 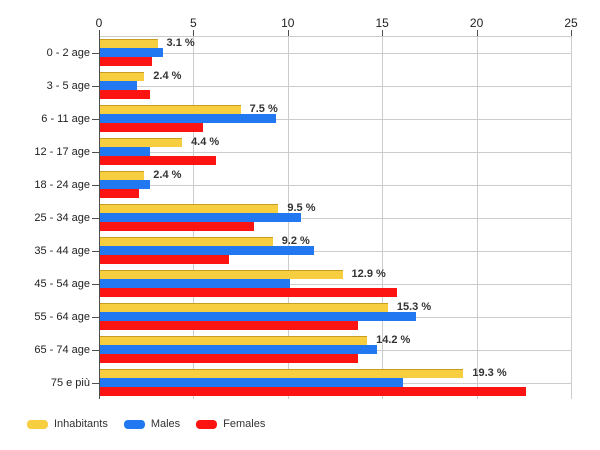 I want to click on legend-item-females: Females, so click(x=230, y=424).